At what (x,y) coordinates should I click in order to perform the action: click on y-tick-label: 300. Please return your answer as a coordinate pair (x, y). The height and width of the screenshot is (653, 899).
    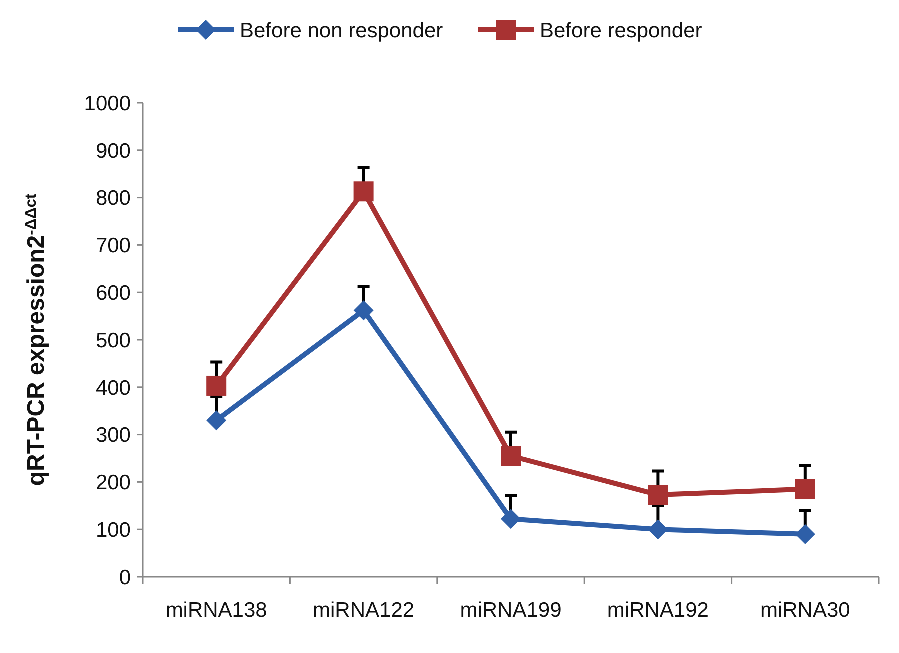
    Looking at the image, I should click on (113, 436).